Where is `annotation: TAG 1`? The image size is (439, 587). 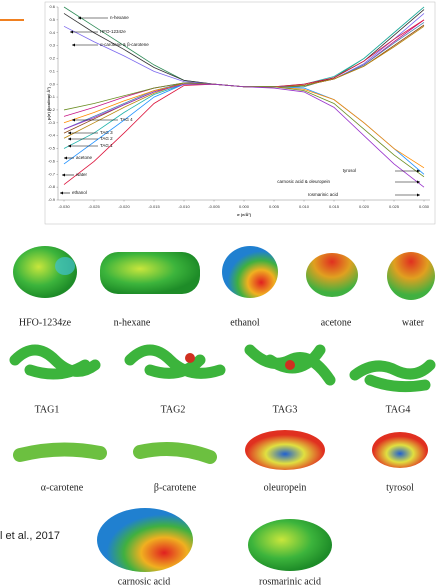 annotation: TAG 1 is located at coordinates (106, 145).